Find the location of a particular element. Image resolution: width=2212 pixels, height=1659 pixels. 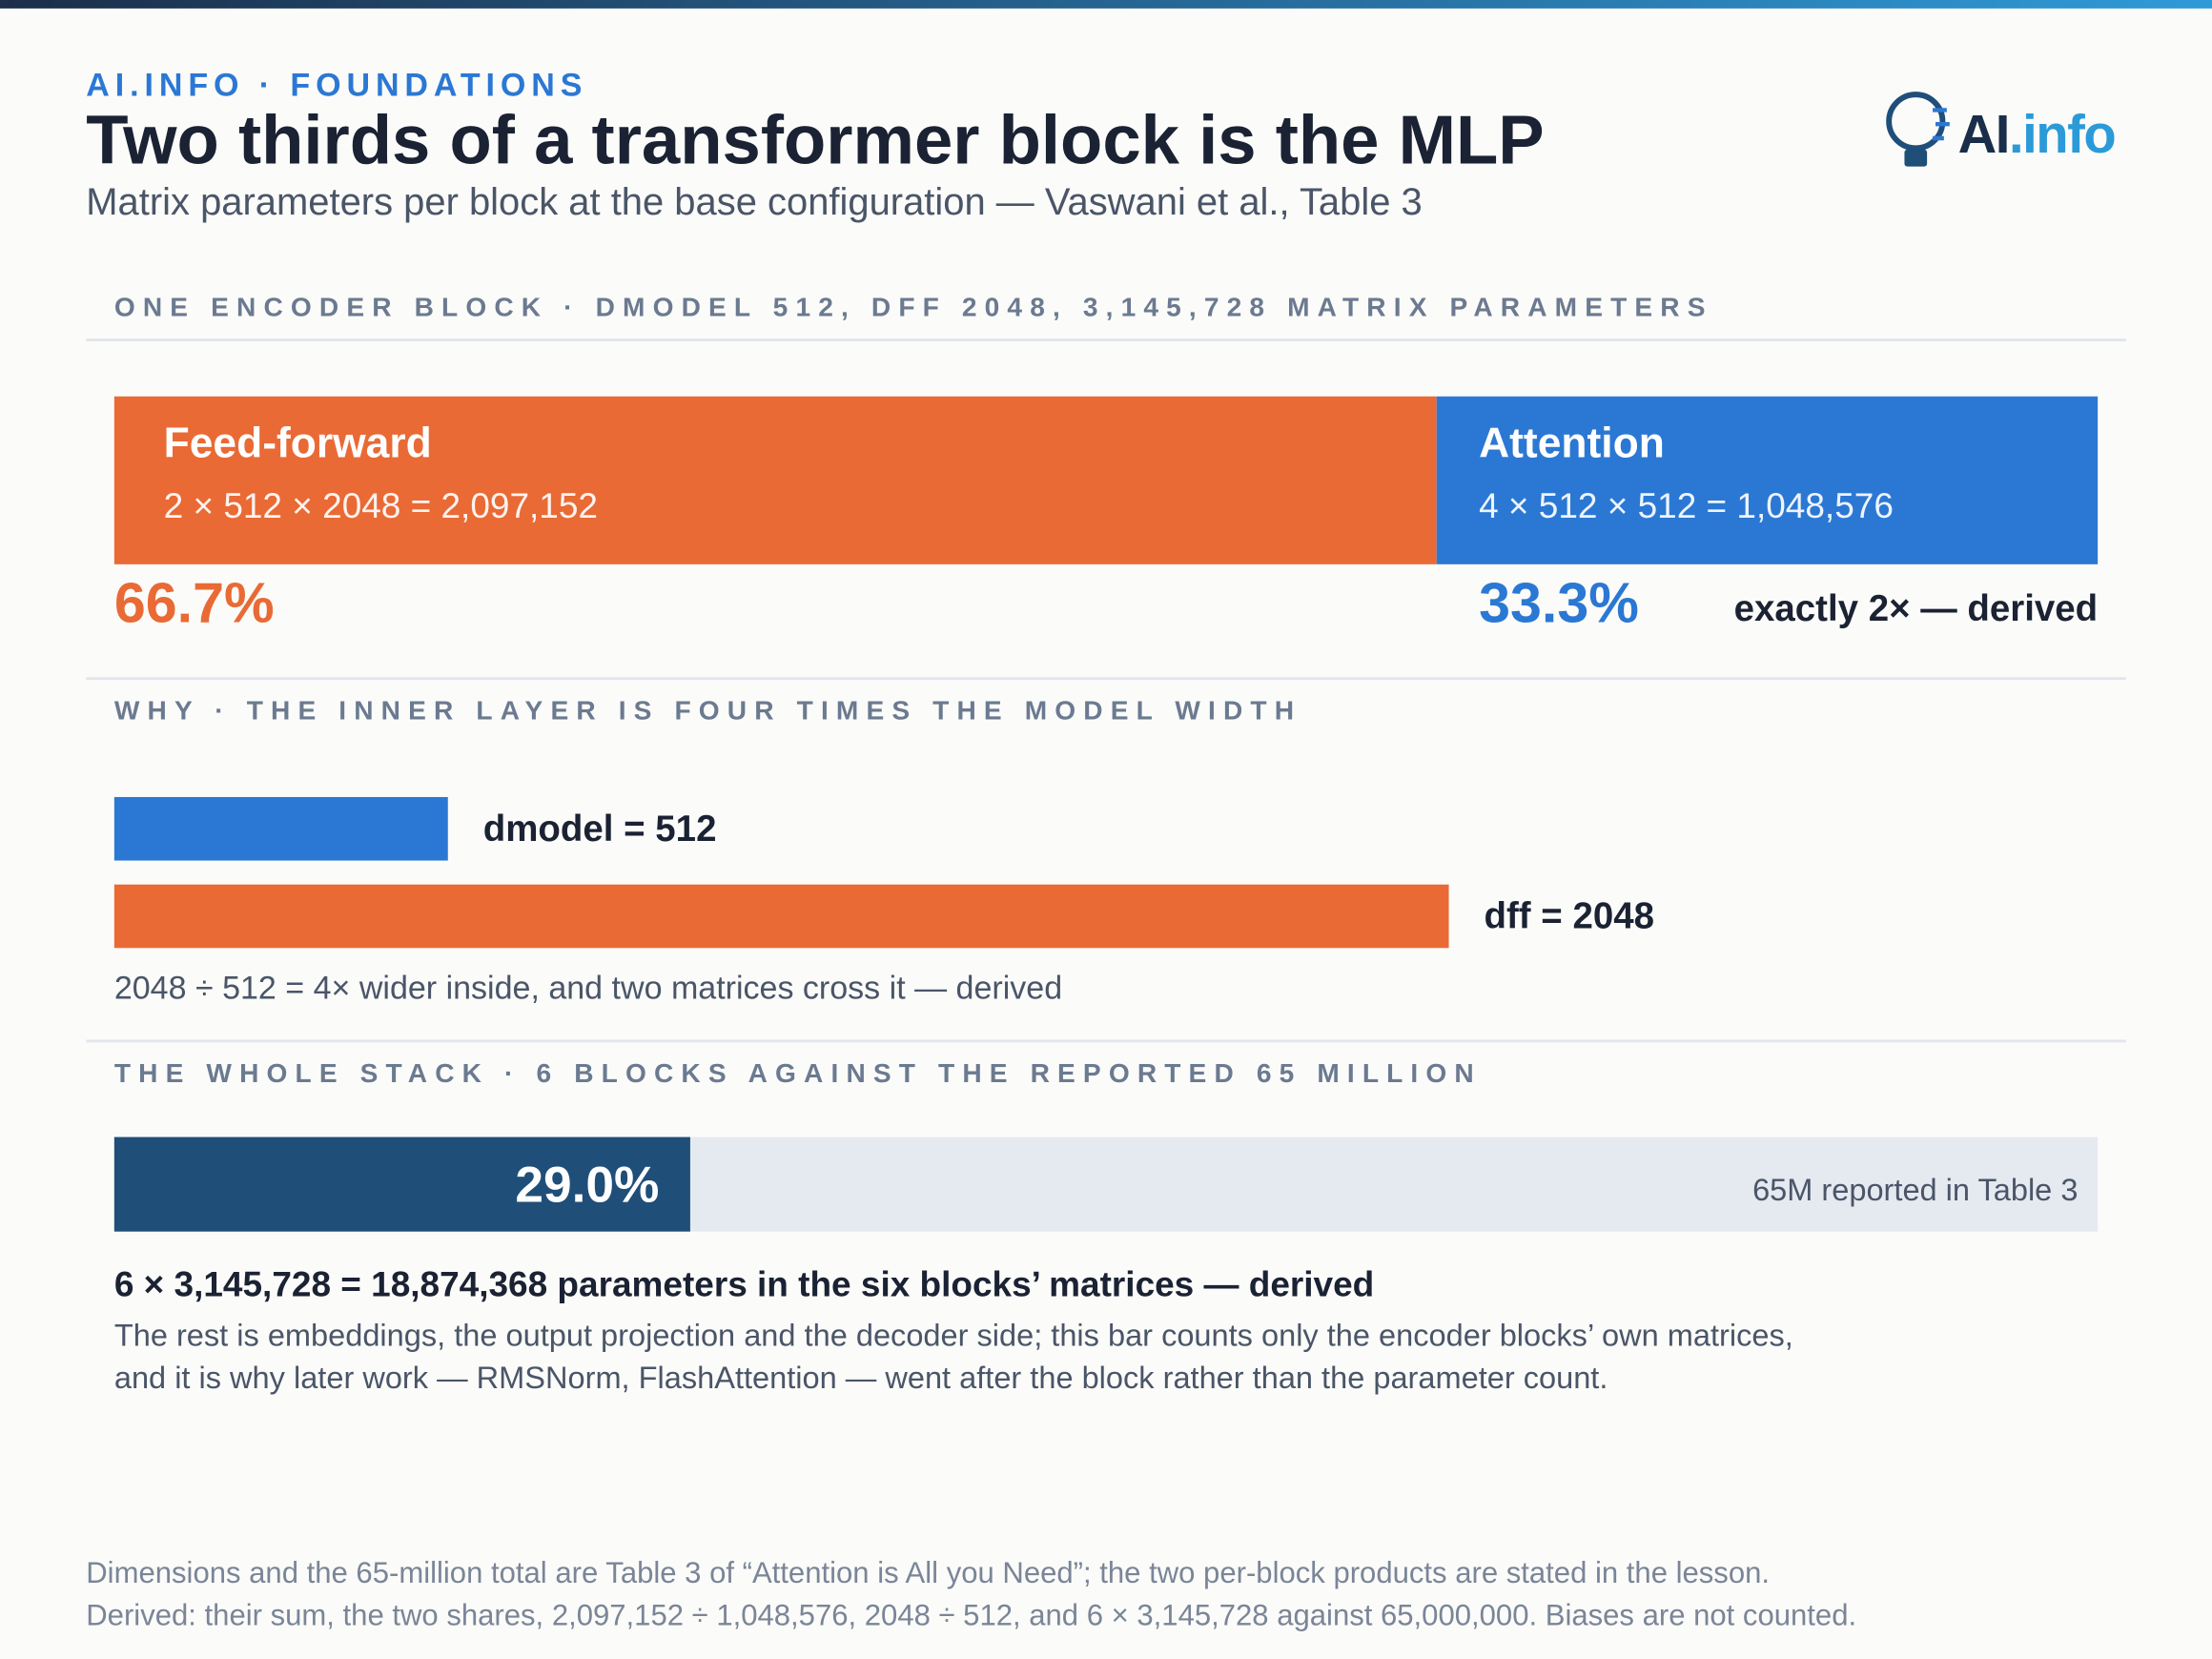

top-bar is located at coordinates (1106, 4).